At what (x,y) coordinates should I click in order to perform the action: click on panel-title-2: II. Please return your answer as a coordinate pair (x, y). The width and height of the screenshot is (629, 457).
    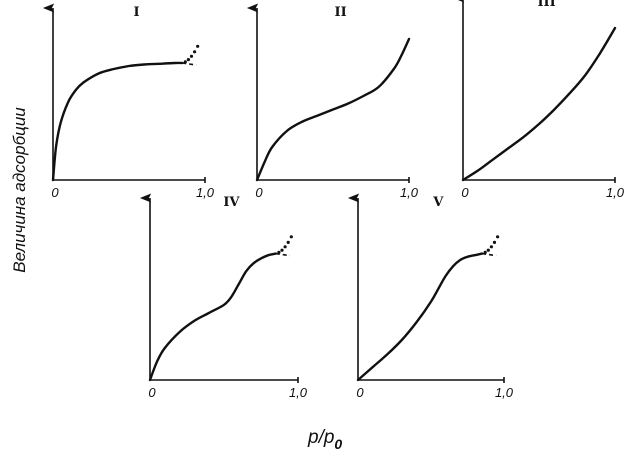
    Looking at the image, I should click on (341, 12).